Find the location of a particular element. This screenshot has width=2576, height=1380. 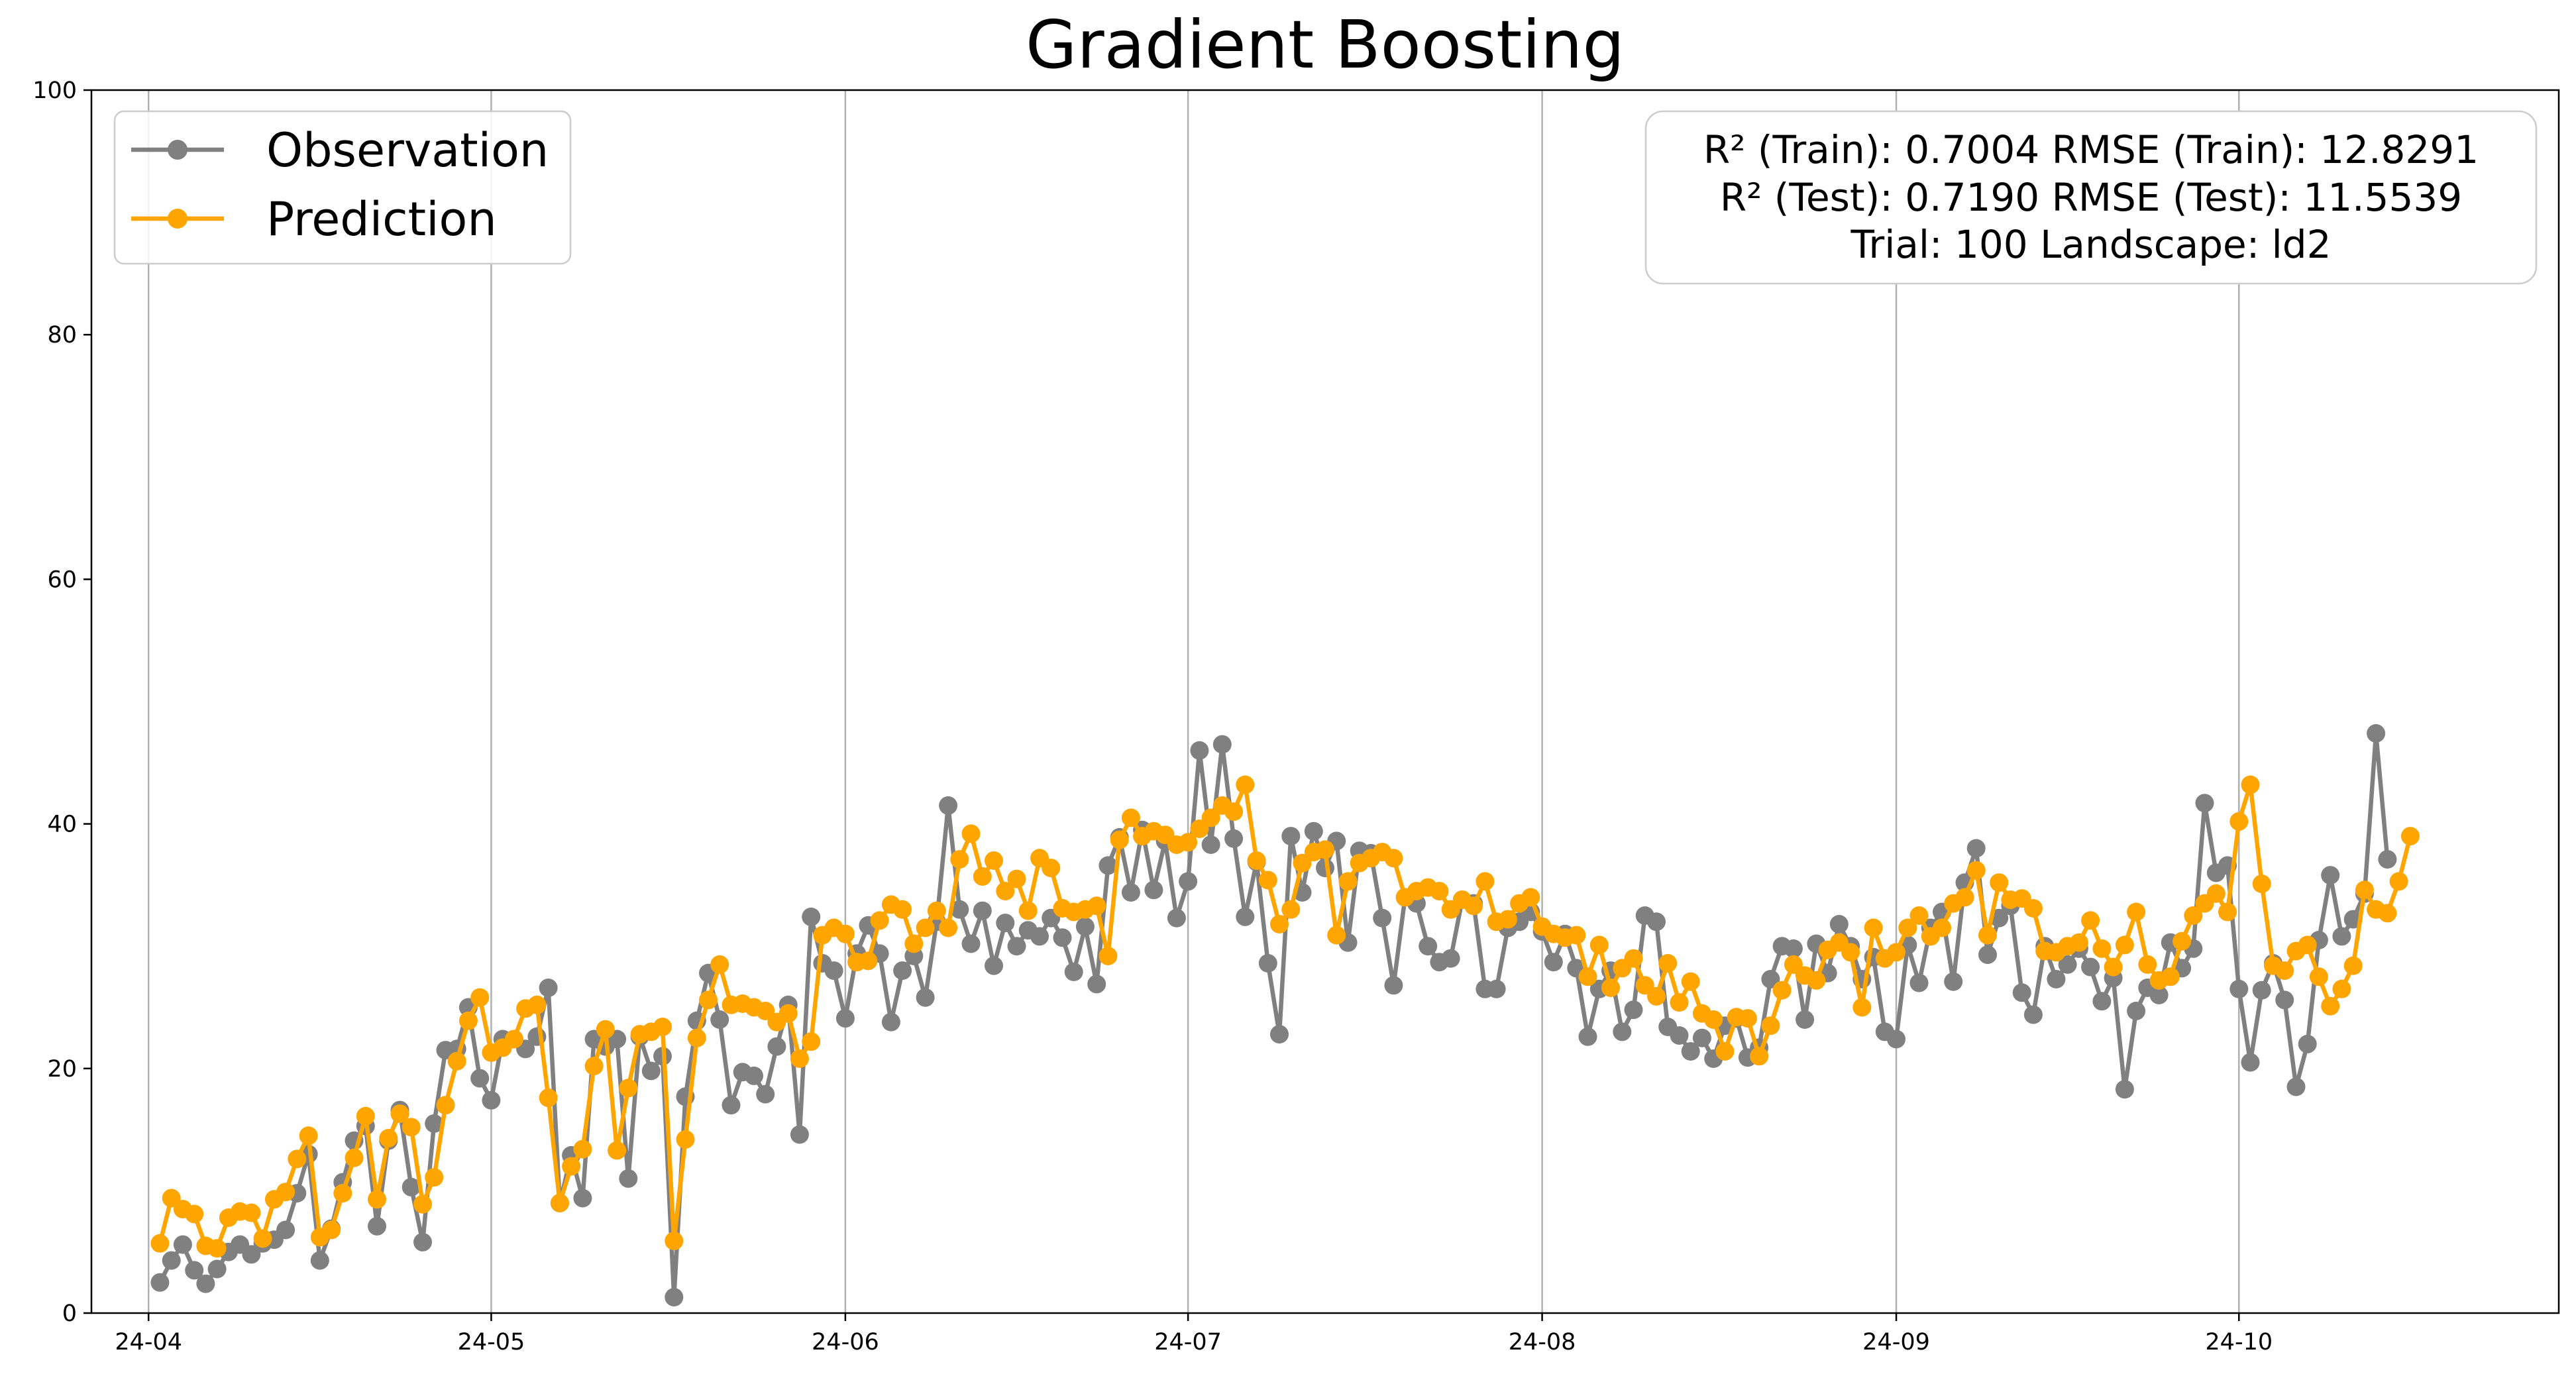

y-tick-label: 60 is located at coordinates (62, 579).